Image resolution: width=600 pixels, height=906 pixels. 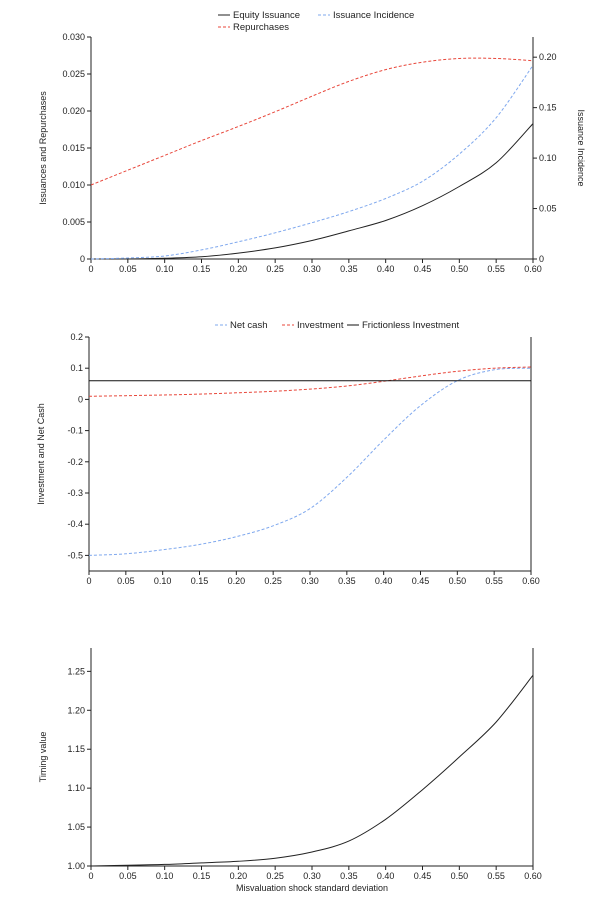 I want to click on y-tick-label: -0.1, so click(x=75, y=431).